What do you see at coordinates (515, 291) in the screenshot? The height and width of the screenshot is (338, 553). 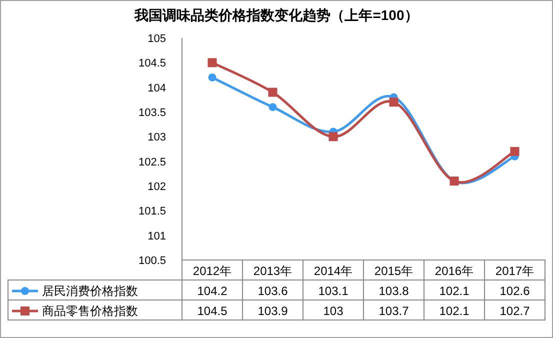 I see `data-label: 102.6` at bounding box center [515, 291].